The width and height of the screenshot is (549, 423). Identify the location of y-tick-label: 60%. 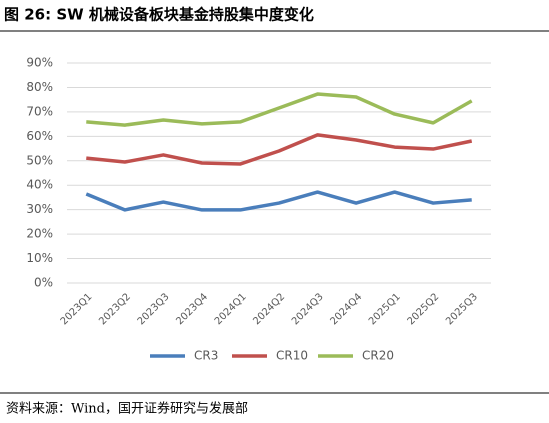
(39, 136).